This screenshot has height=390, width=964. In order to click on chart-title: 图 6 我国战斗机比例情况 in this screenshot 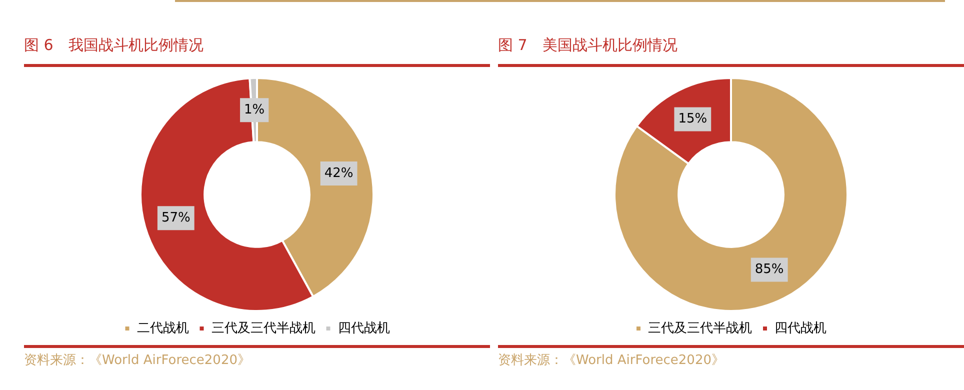, I will do `click(257, 48)`.